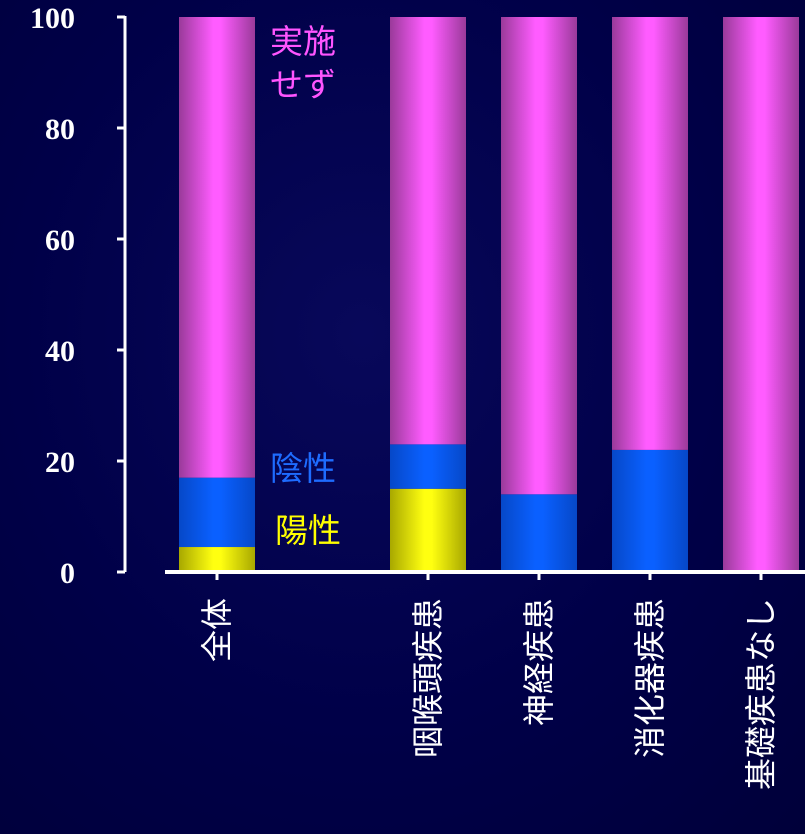  What do you see at coordinates (67, 573) in the screenshot?
I see `y-tick-label: 0` at bounding box center [67, 573].